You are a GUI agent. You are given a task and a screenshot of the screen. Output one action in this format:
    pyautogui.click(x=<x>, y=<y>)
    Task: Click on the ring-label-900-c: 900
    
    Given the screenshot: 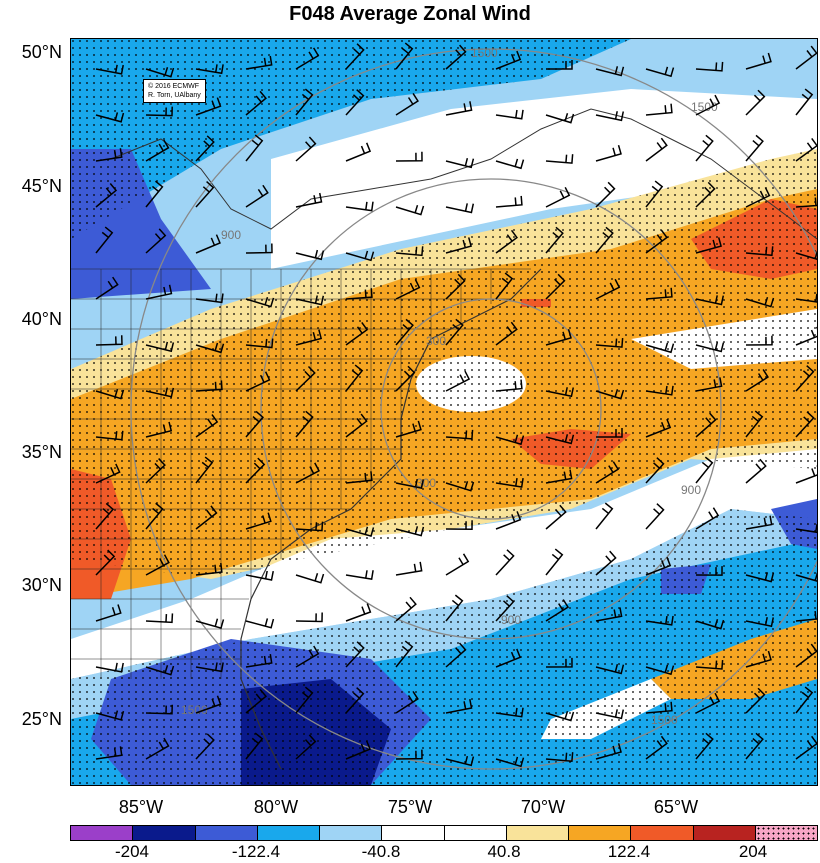 What is the action you would take?
    pyautogui.click(x=511, y=620)
    